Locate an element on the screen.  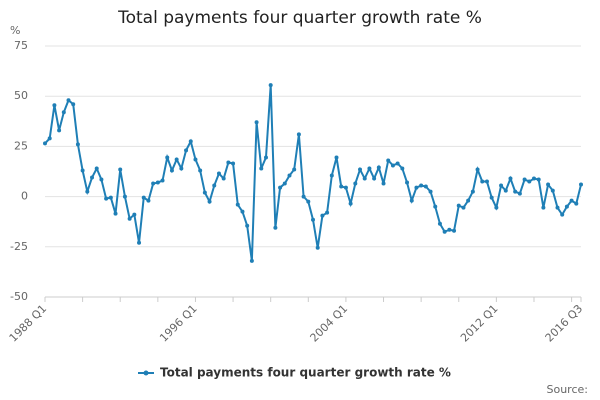
y-tick-label: 75 is located at coordinates (21, 45).